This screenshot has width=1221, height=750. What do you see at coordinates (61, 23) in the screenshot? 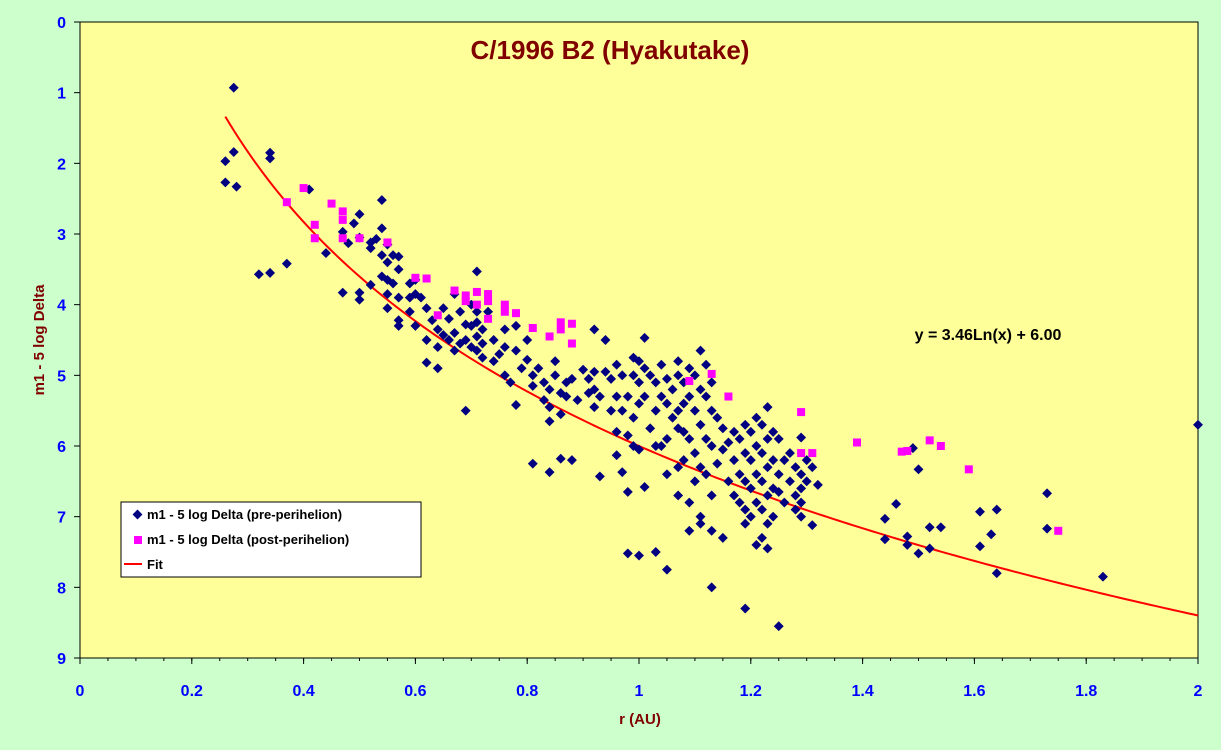
I see `y-tick-label: 0` at bounding box center [61, 23].